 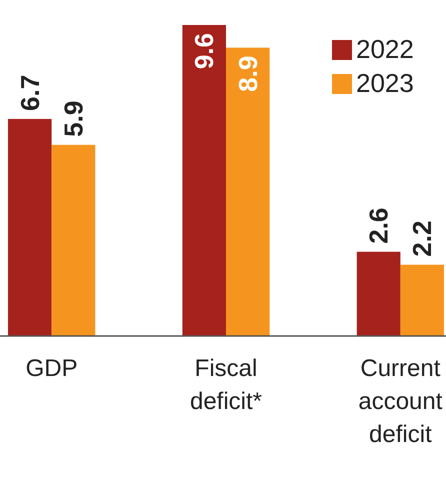 I want to click on x-tick-label: GDP, so click(x=52, y=368).